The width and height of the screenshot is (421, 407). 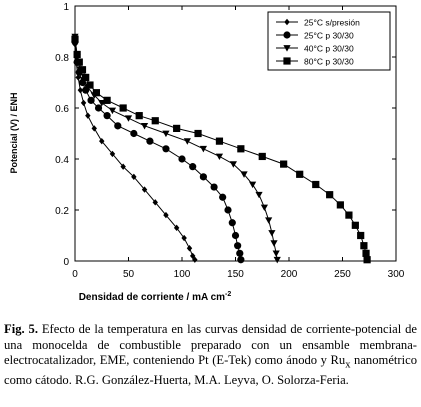 I want to click on y-tick-label: 0.8, so click(x=62, y=58).